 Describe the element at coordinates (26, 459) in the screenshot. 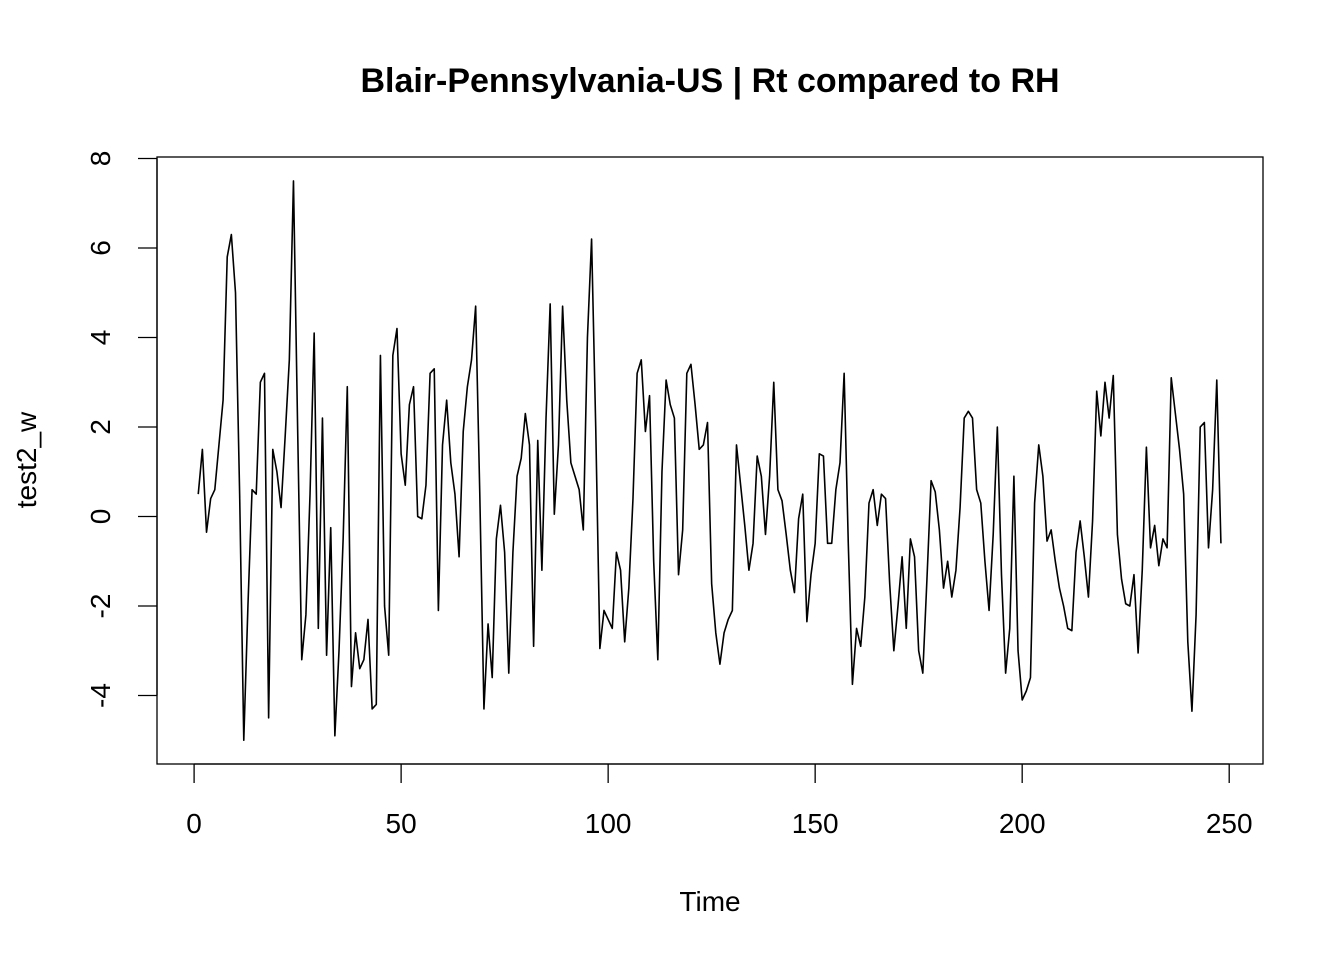

I see `y-axis-label: test2_w` at that location.